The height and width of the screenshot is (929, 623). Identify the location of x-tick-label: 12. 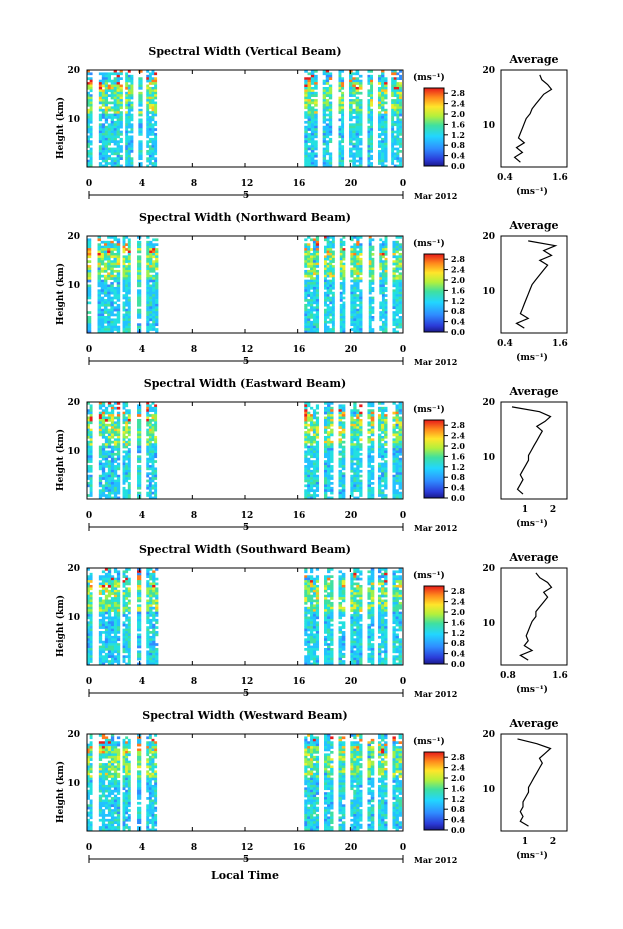
(247, 516).